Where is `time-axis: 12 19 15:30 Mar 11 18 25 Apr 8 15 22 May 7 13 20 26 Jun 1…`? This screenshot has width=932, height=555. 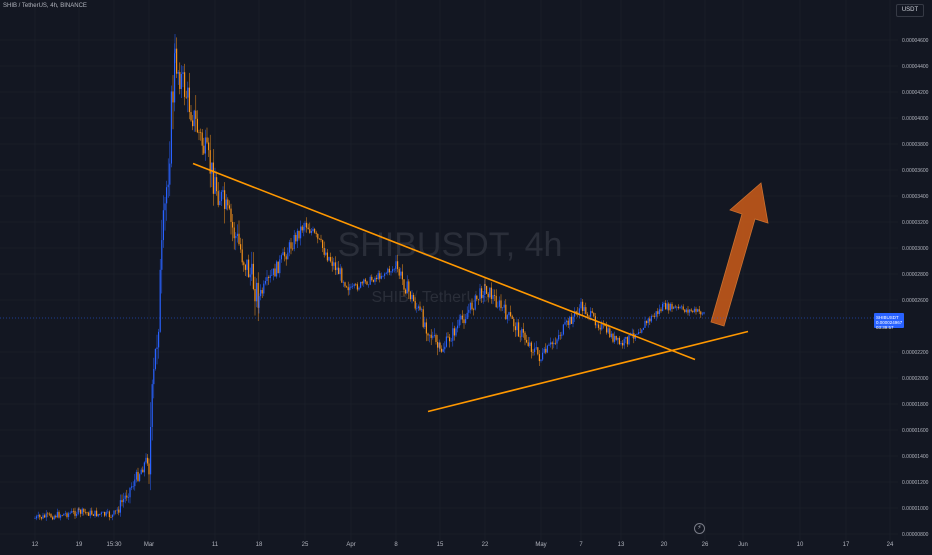 time-axis: 12 19 15:30 Mar 11 18 25 Apr 8 15 22 May 7 13 20 26 Jun 1… is located at coordinates (463, 545).